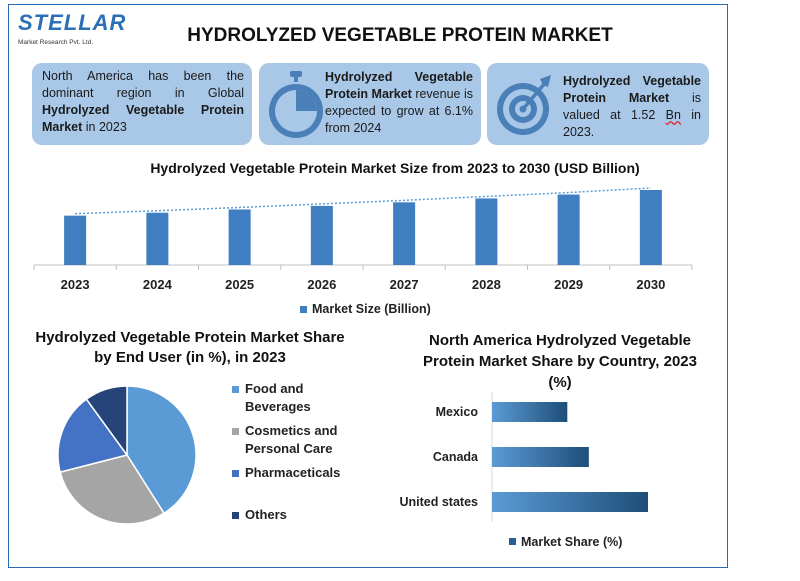  Describe the element at coordinates (72, 22) in the screenshot. I see `logo-word: STELLAR` at that location.